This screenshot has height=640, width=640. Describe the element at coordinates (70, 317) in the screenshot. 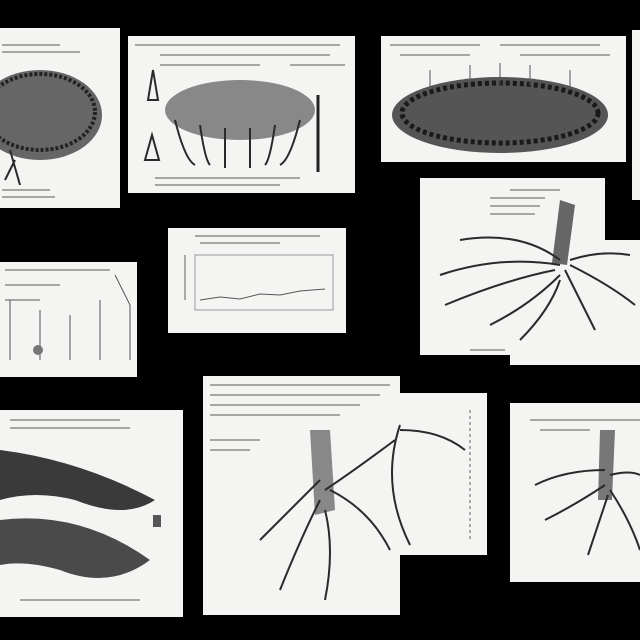

I see `plot-lines` at that location.